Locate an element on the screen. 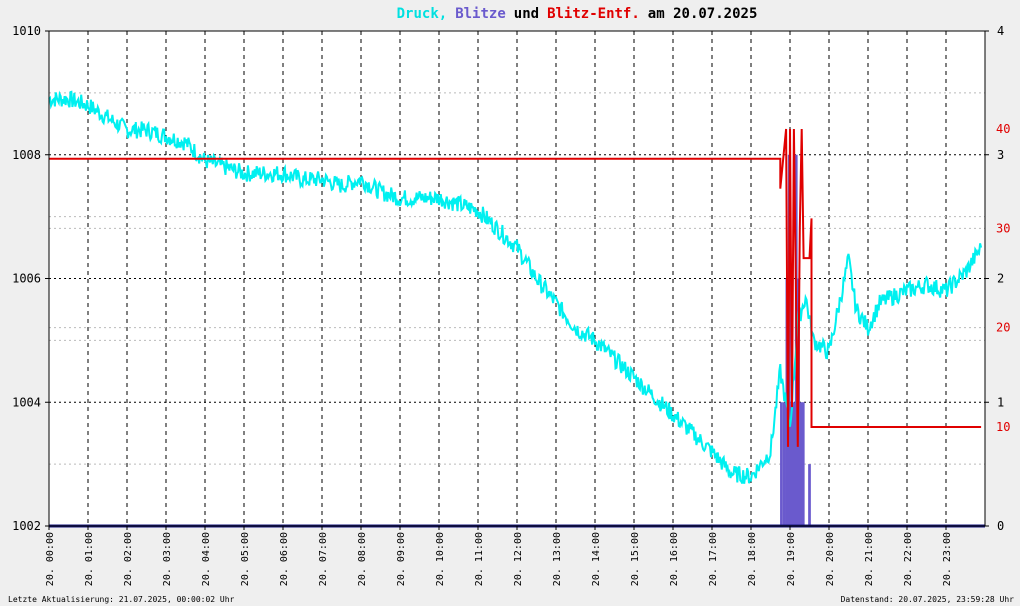  x-tick-label: 20. 11:00 is located at coordinates (479, 559).